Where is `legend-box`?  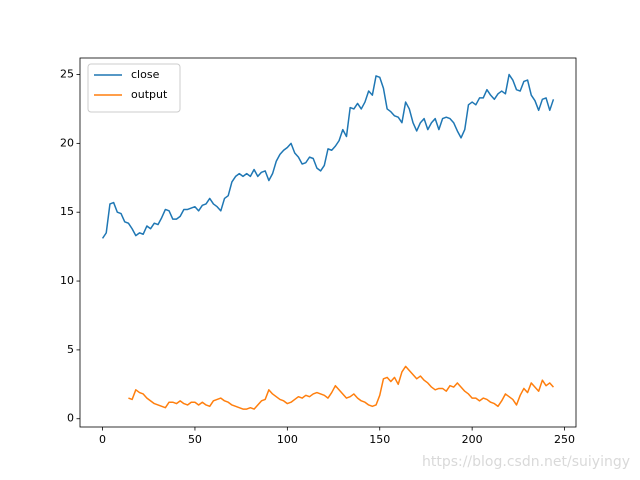
legend-box is located at coordinates (134, 88).